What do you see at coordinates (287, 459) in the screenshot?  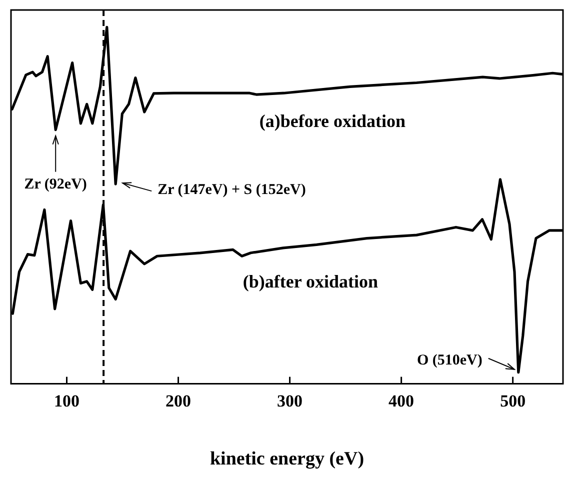 I see `x-axis-title: kinetic energy (eV)` at bounding box center [287, 459].